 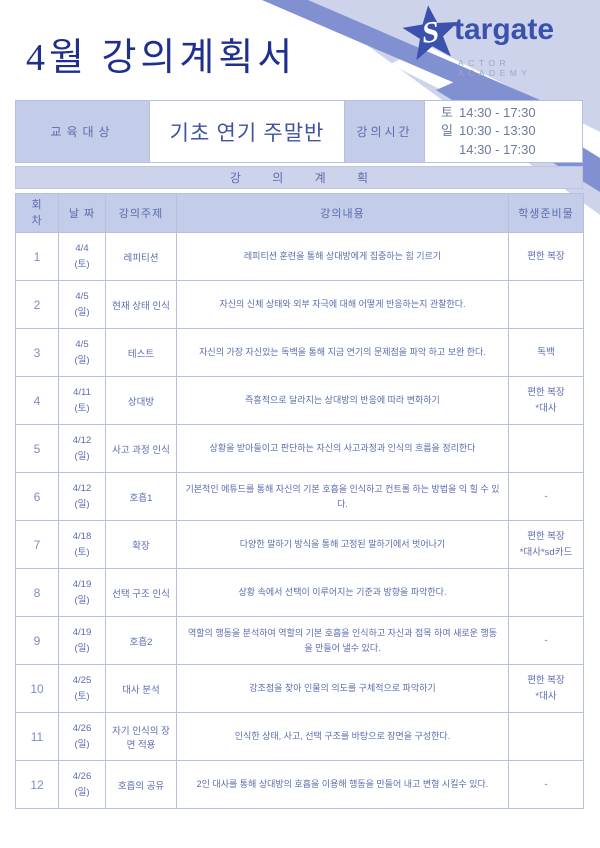 I want to click on session-topic: 호흡2, so click(x=141, y=640).